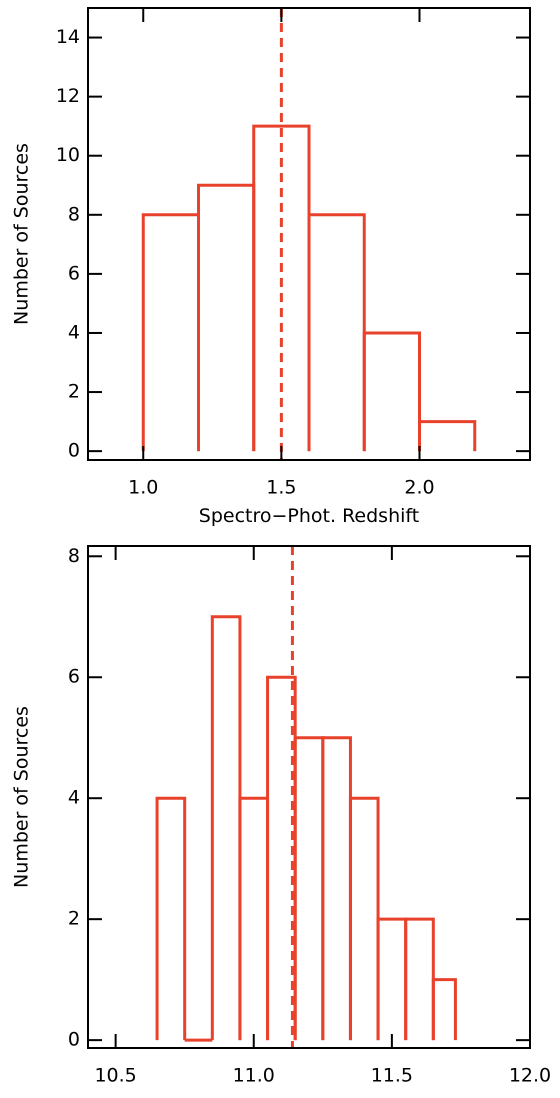 This screenshot has width=560, height=1098. I want to click on x-tick-label: 1.5, so click(281, 488).